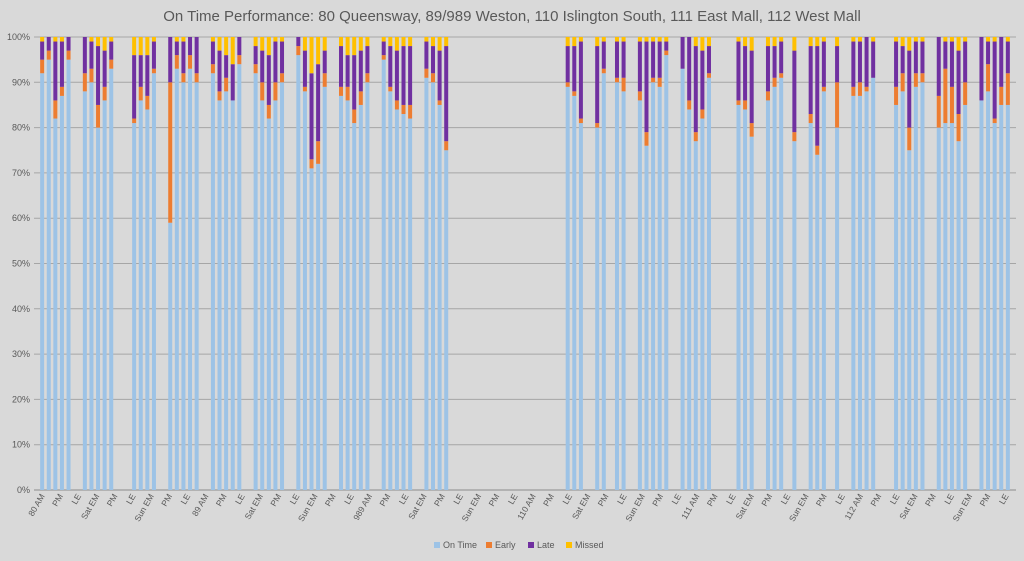  Describe the element at coordinates (21, 82) in the screenshot. I see `y-tick-label: 90%` at that location.